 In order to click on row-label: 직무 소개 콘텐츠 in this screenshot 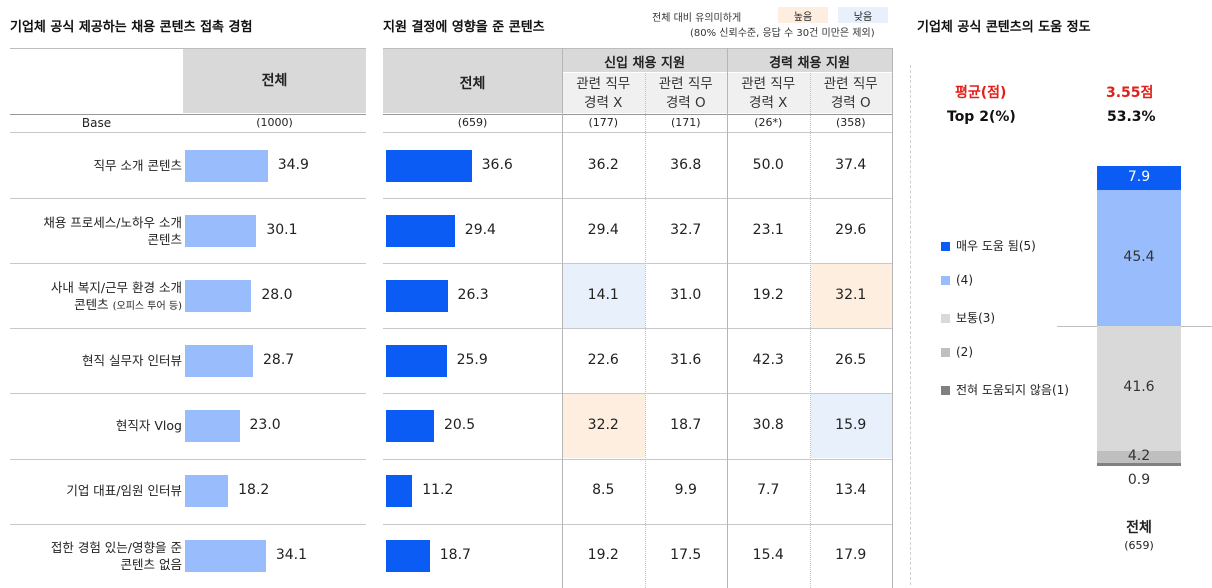, I will do `click(96, 165)`.